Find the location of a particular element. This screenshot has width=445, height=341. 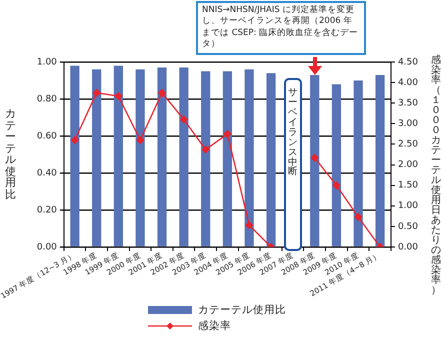

y-axis-title: カテーテル使用比 is located at coordinates (10, 154).